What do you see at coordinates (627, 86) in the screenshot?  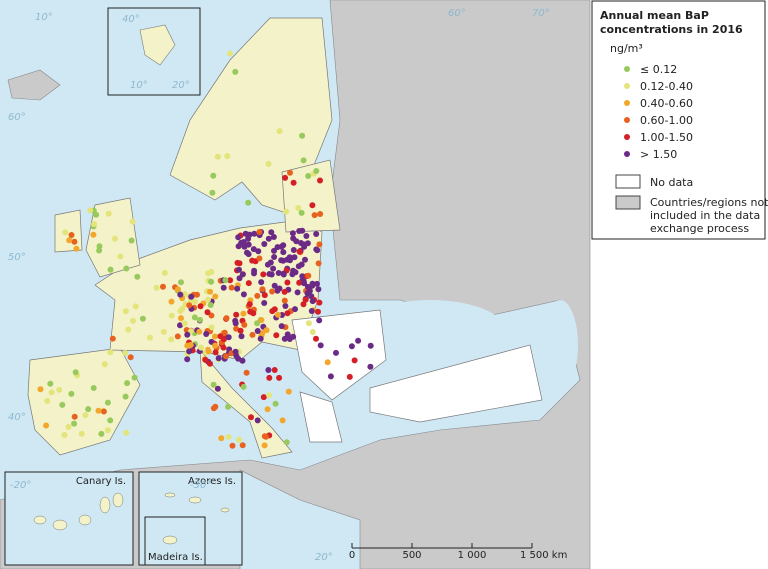 I see `legend-dot` at bounding box center [627, 86].